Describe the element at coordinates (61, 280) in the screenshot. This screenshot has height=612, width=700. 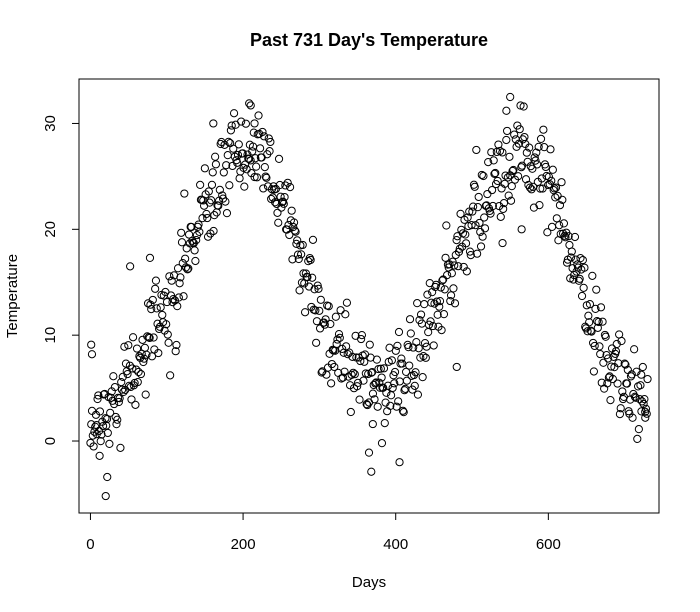
I see `y-axis: 0 10 20 30` at that location.